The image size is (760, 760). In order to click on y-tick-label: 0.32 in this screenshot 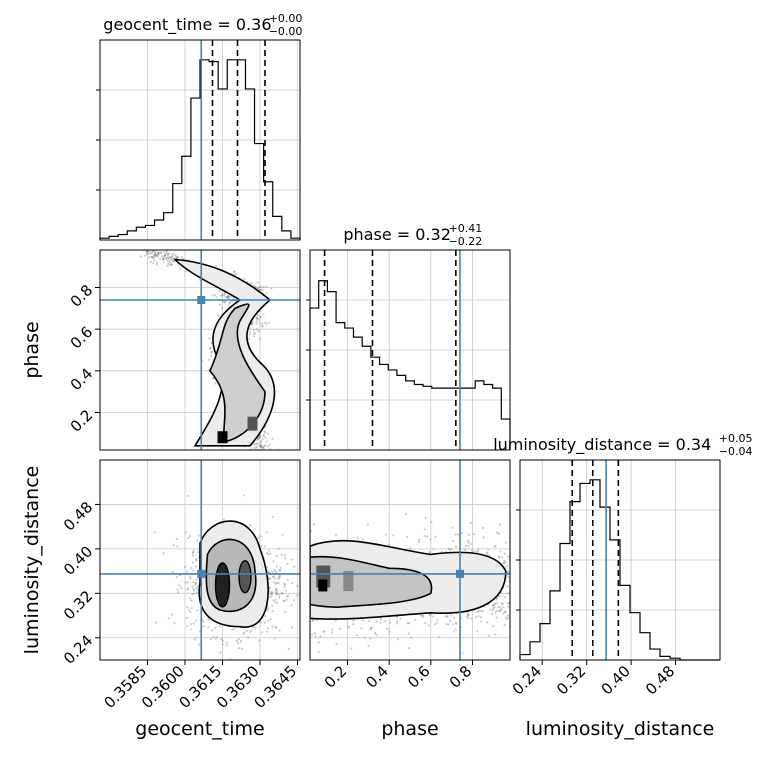, I will do `click(78, 605)`.